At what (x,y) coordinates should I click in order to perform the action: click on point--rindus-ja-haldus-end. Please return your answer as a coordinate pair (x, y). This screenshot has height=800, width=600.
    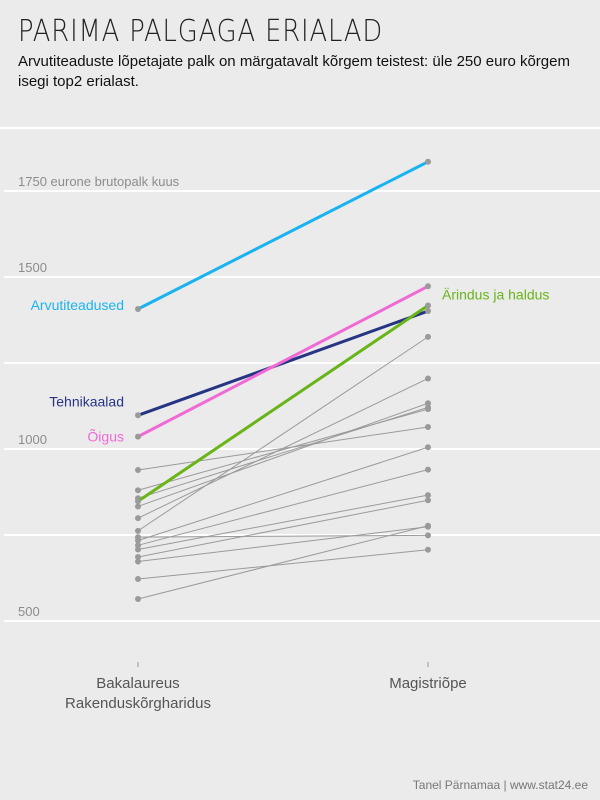
    Looking at the image, I should click on (428, 305).